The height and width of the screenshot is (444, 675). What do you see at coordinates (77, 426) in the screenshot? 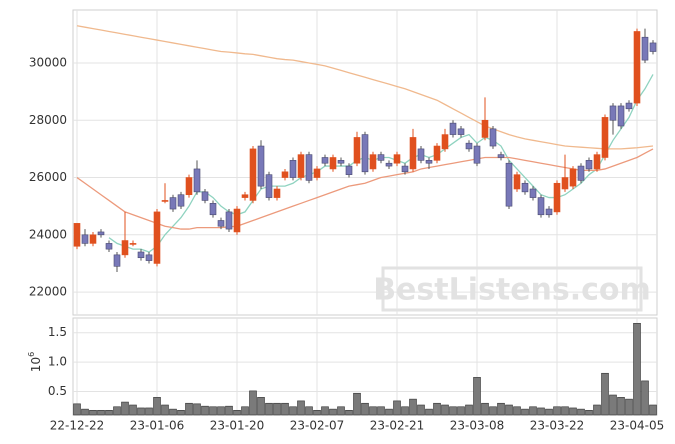
I see `x-tick-label: 22-12-22` at bounding box center [77, 426].